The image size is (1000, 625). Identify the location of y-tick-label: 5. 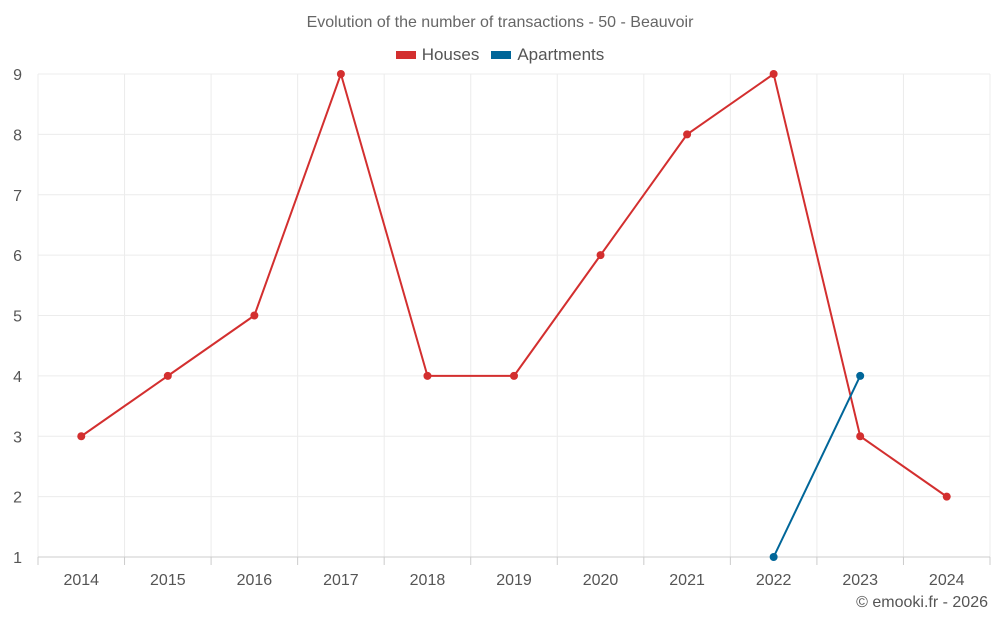
(17, 317).